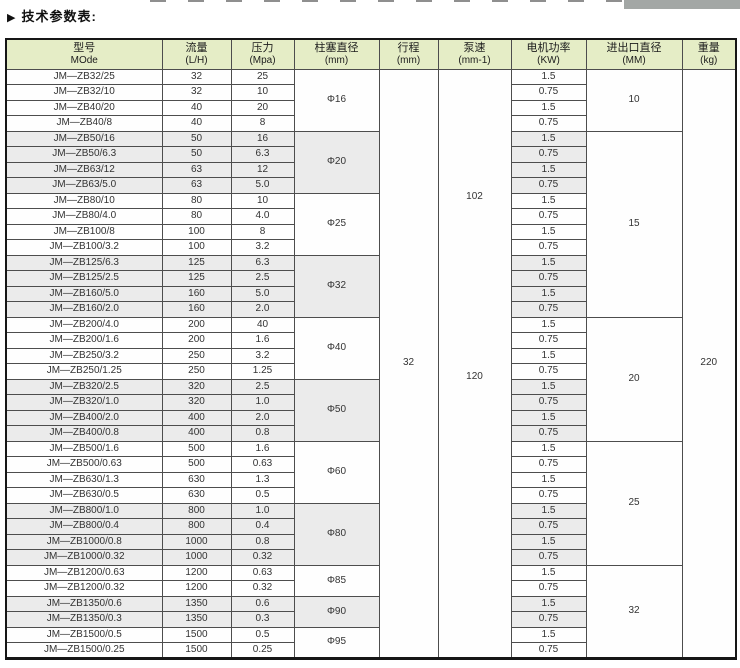  I want to click on col-header-weight: 重量 (kg), so click(709, 54).